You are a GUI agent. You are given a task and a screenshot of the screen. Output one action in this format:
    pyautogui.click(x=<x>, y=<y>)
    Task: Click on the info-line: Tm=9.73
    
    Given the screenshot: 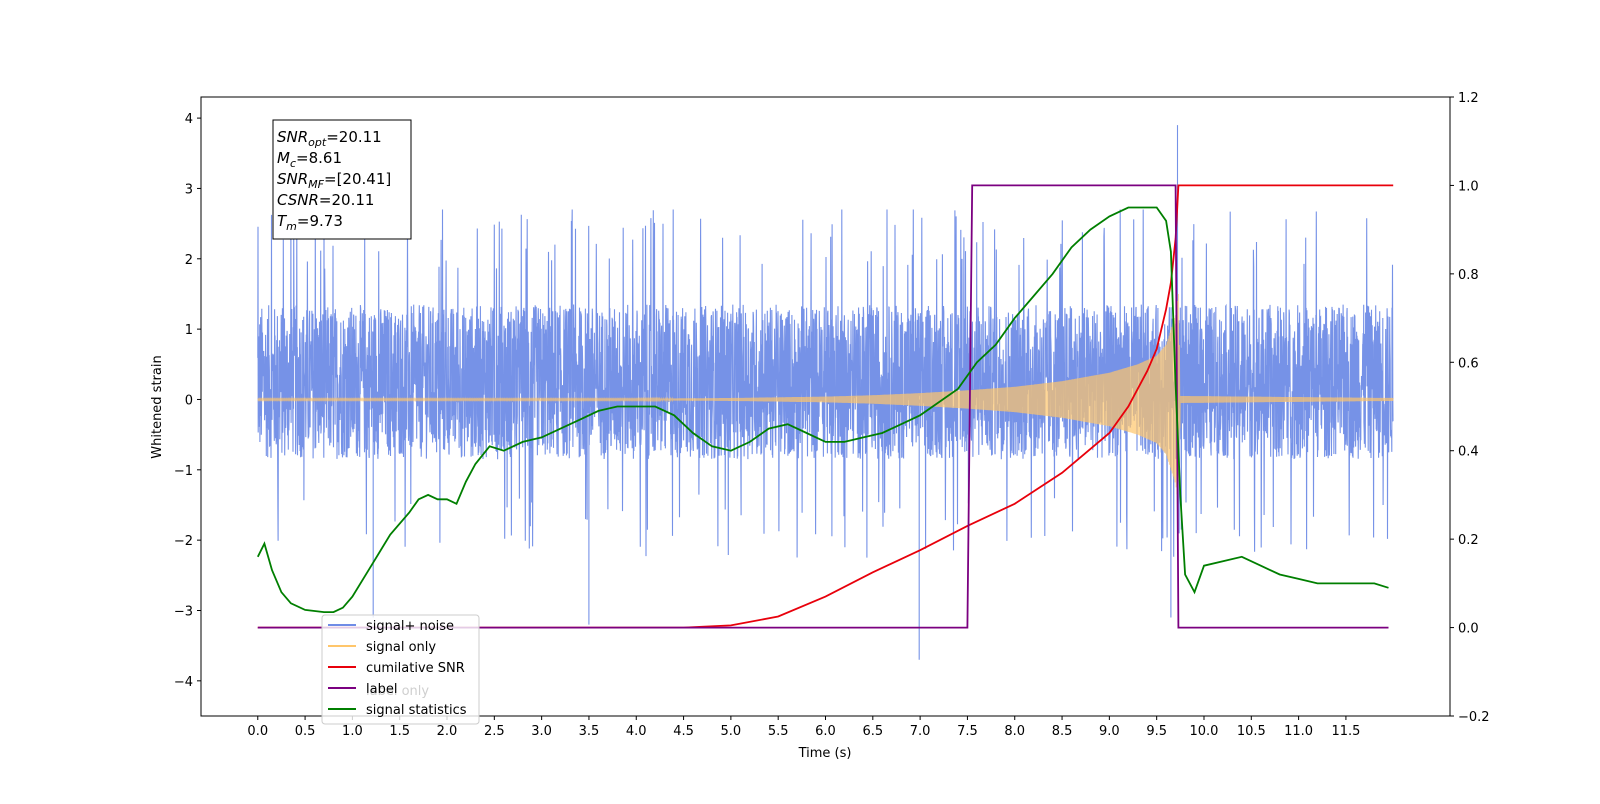 What is the action you would take?
    pyautogui.click(x=310, y=222)
    